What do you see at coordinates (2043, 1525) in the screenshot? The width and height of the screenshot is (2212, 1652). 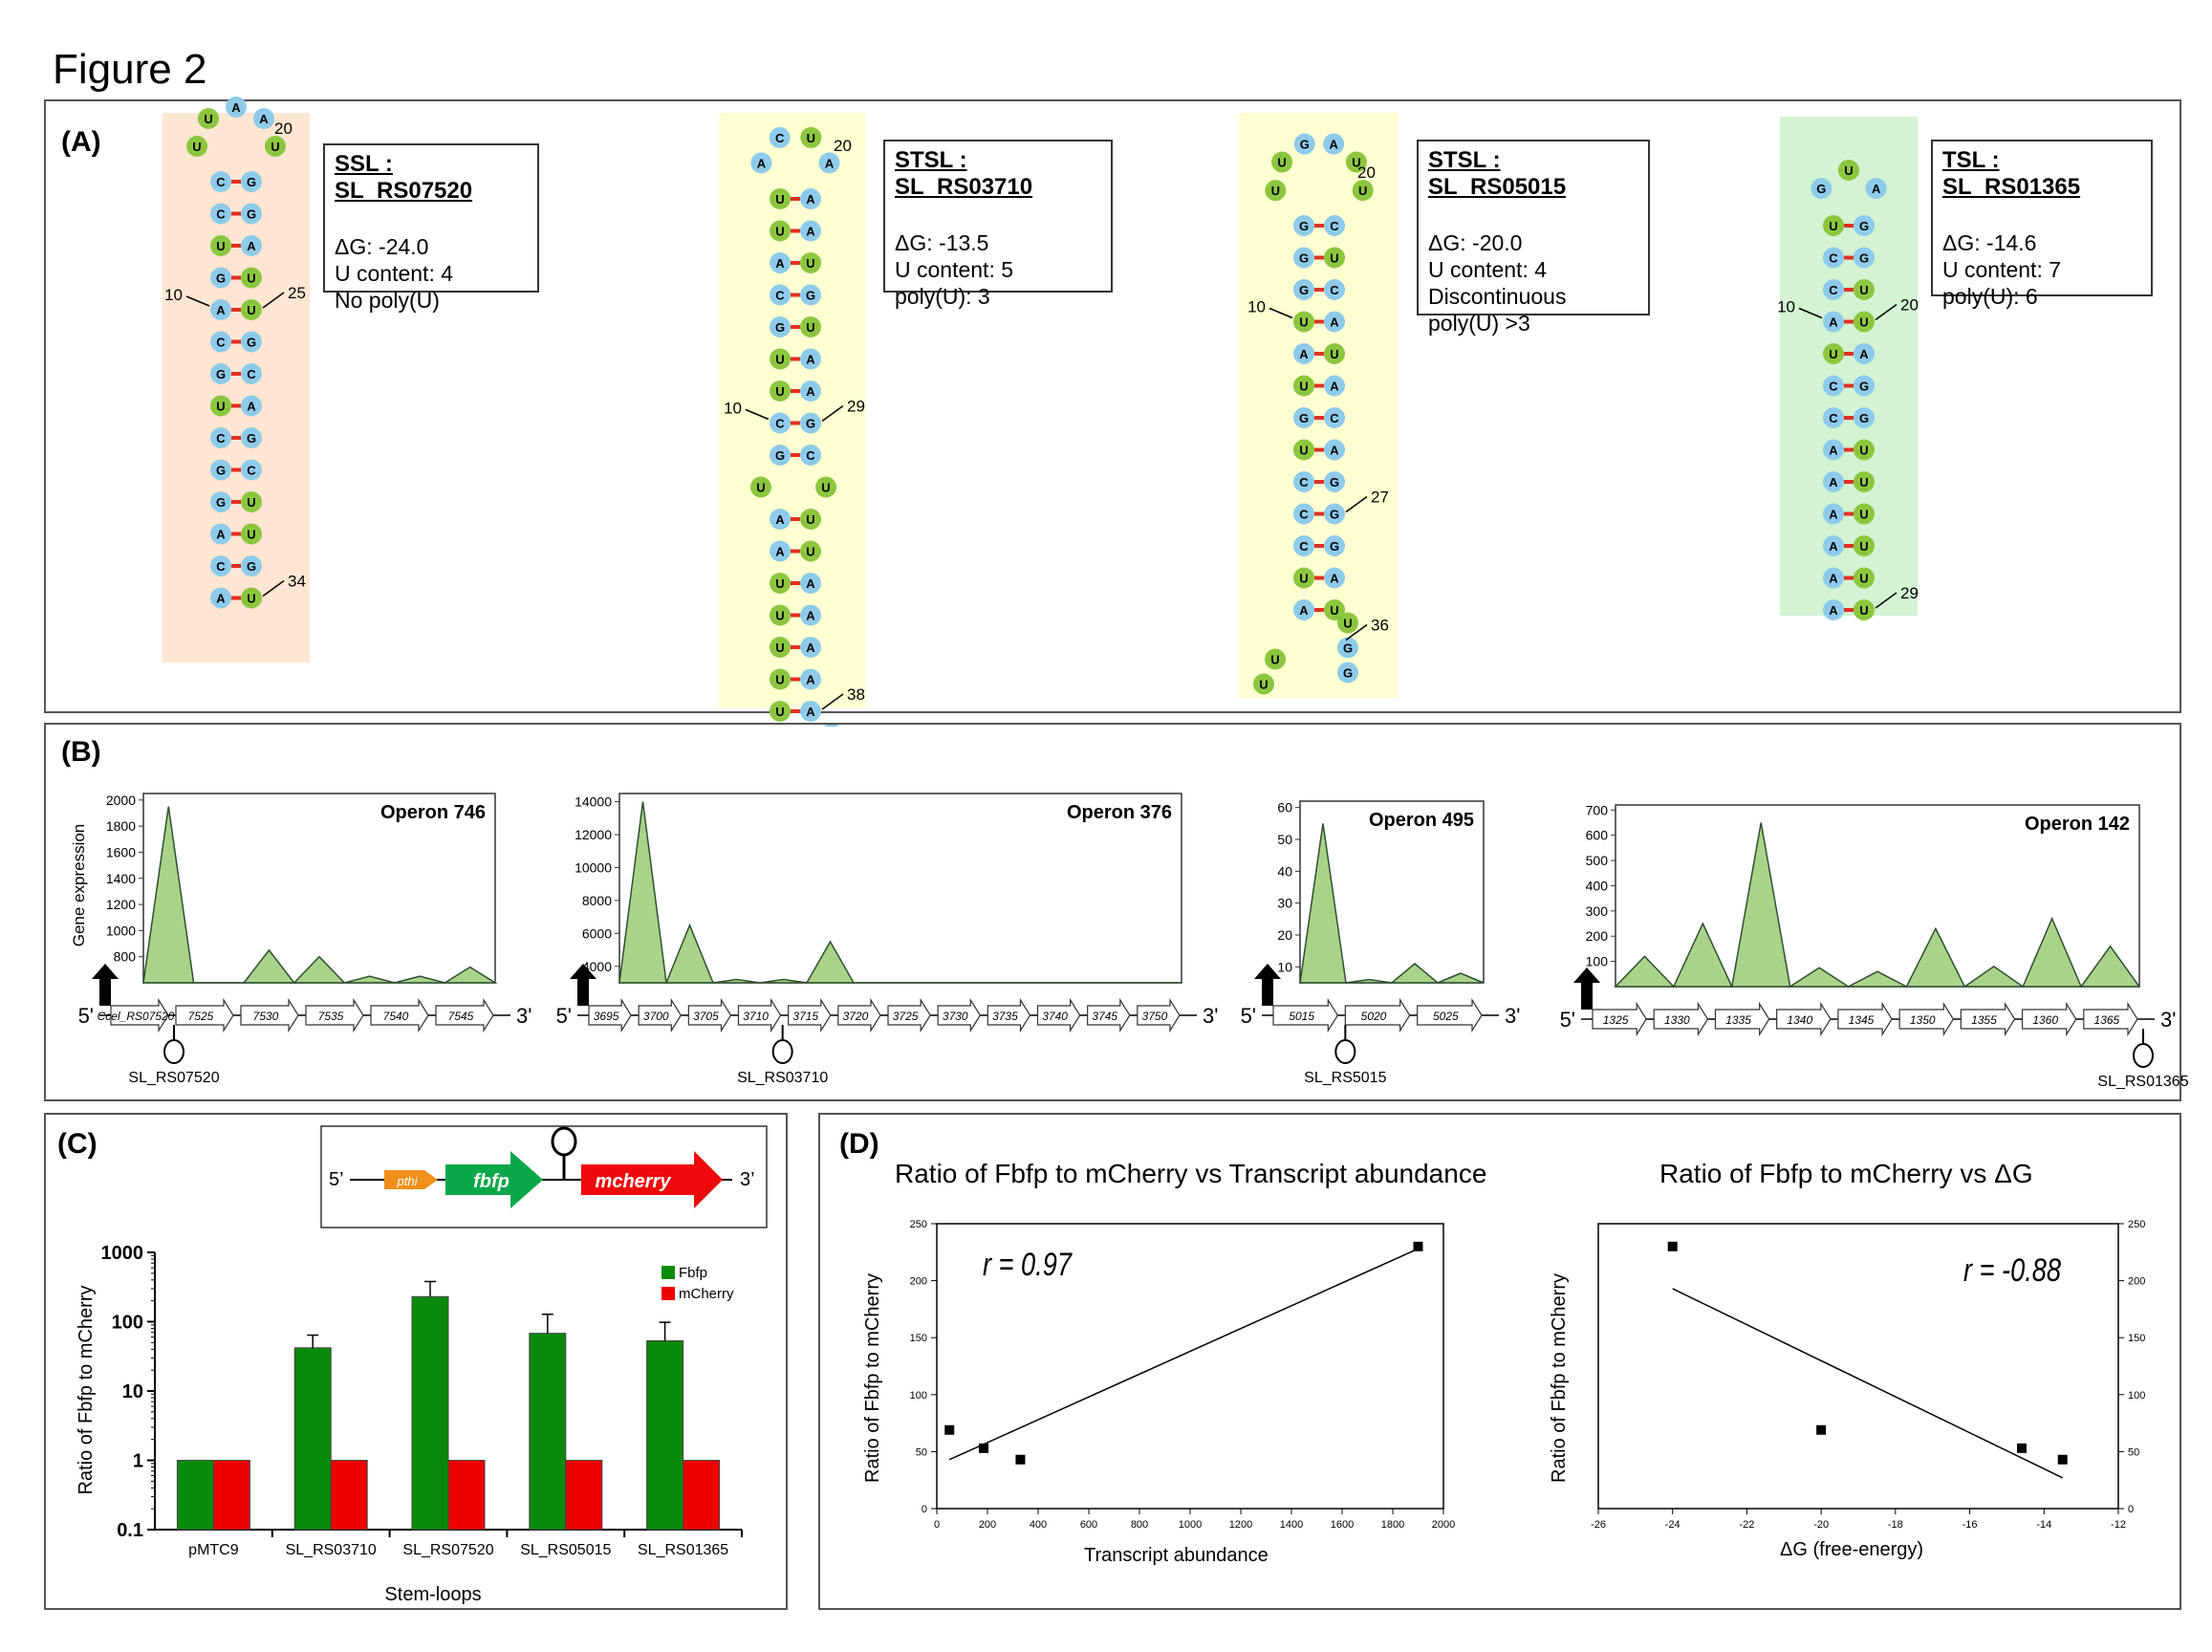 I see `x-tick-label: -14` at bounding box center [2043, 1525].